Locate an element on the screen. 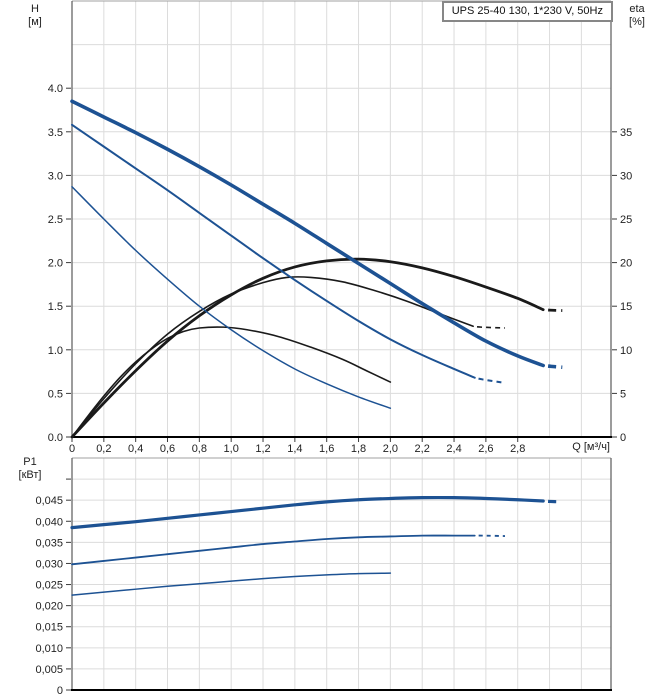 The image size is (658, 700). svg-text: 2,4 is located at coordinates (453, 449).